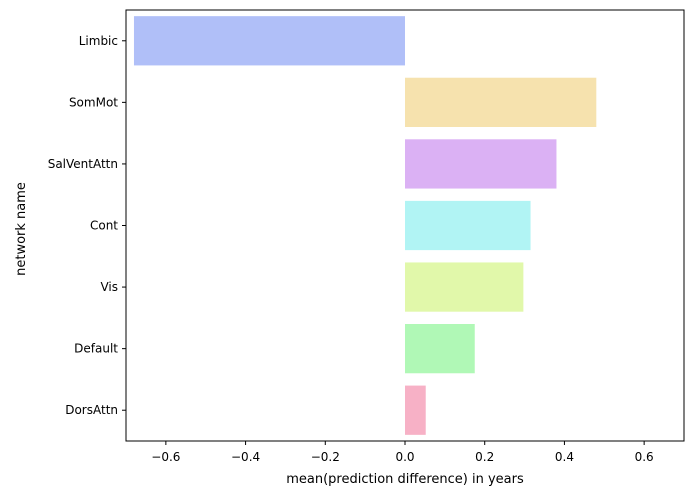 This screenshot has width=700, height=504. What do you see at coordinates (83, 164) in the screenshot?
I see `y-tick-label-salventattn: SalVentAttn` at bounding box center [83, 164].